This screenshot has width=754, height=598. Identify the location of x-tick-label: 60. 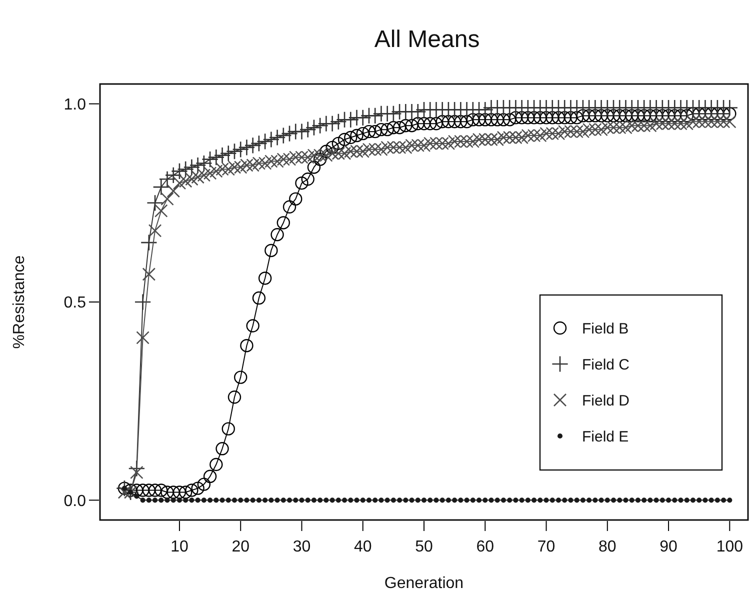
(485, 547).